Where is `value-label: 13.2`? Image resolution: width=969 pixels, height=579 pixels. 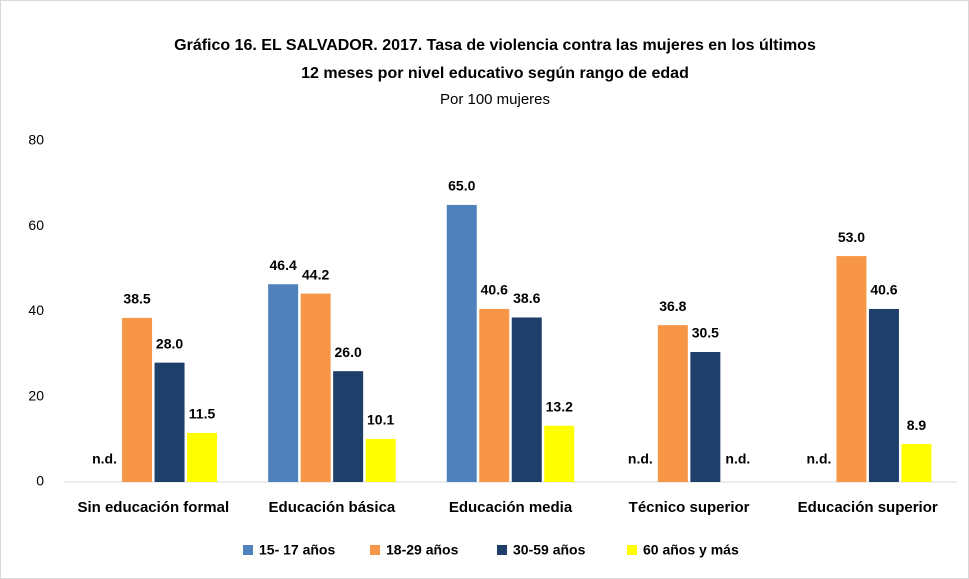
value-label: 13.2 is located at coordinates (559, 406).